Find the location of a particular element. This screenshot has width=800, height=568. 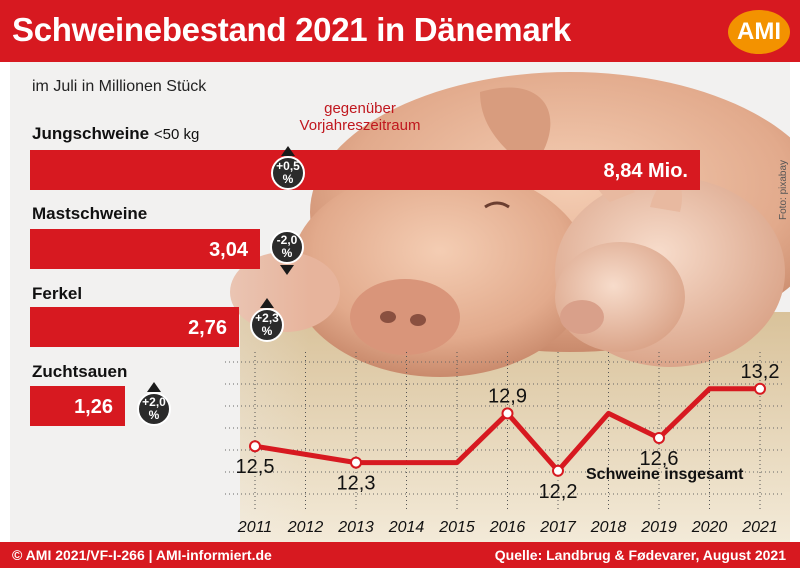

bar-label-text: Ferkel is located at coordinates (57, 293).